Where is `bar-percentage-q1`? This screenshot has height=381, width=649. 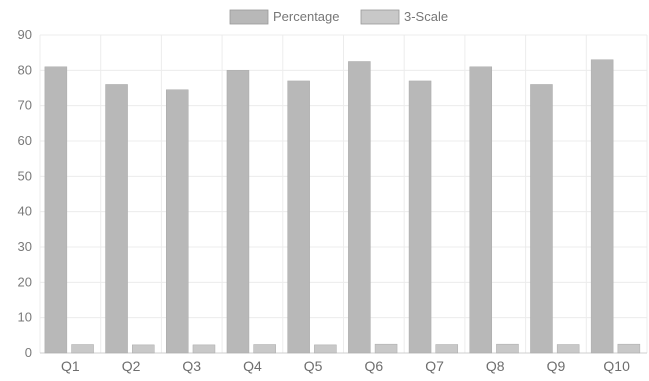 bar-percentage-q1 is located at coordinates (56, 210).